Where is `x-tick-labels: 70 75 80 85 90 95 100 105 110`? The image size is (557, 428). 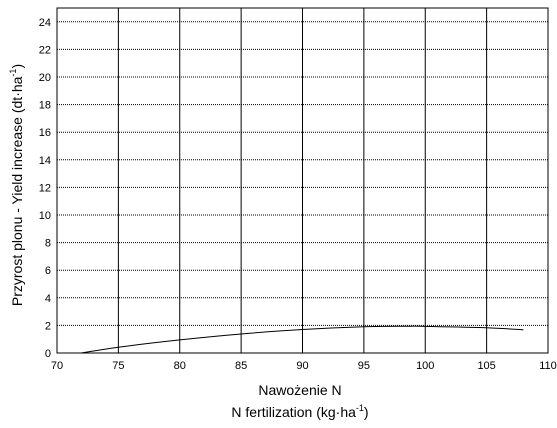 x-tick-labels: 70 75 80 85 90 95 100 105 110 is located at coordinates (304, 366).